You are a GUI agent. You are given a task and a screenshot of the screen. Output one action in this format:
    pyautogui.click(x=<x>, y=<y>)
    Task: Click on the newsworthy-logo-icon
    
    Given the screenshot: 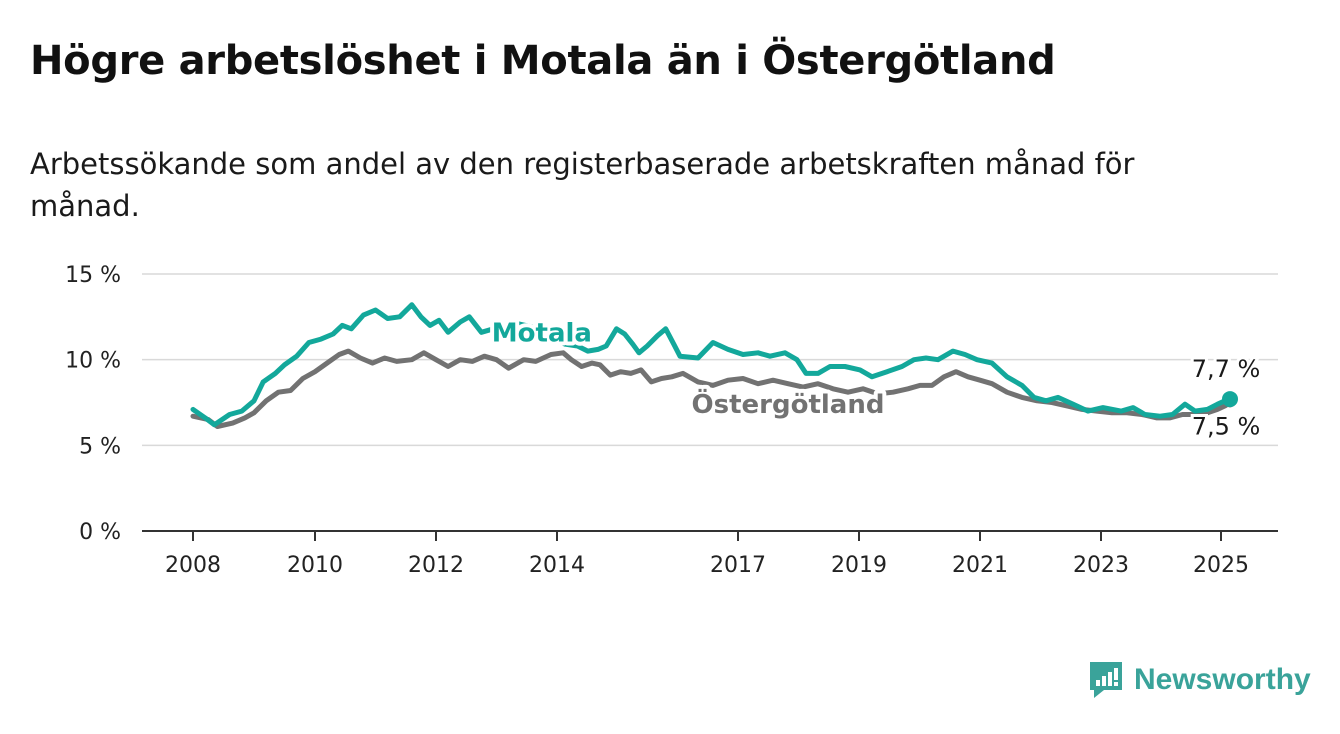 What is the action you would take?
    pyautogui.click(x=1106, y=680)
    